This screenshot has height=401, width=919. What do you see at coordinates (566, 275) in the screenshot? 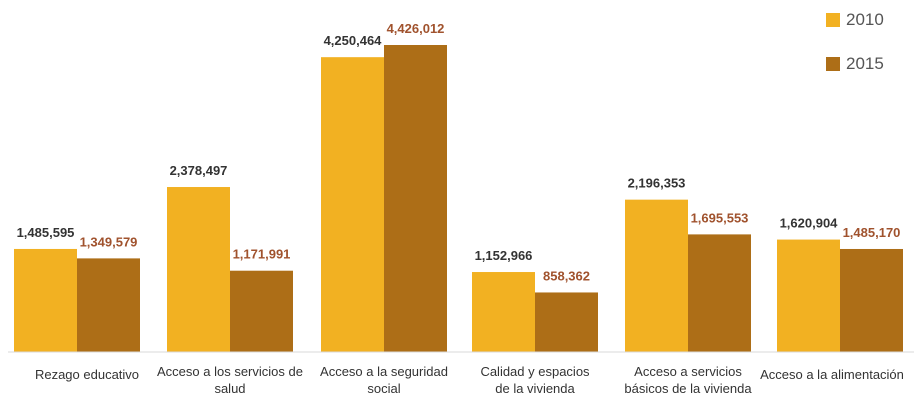
I see `value-label-2015-3: 858,362` at bounding box center [566, 275].